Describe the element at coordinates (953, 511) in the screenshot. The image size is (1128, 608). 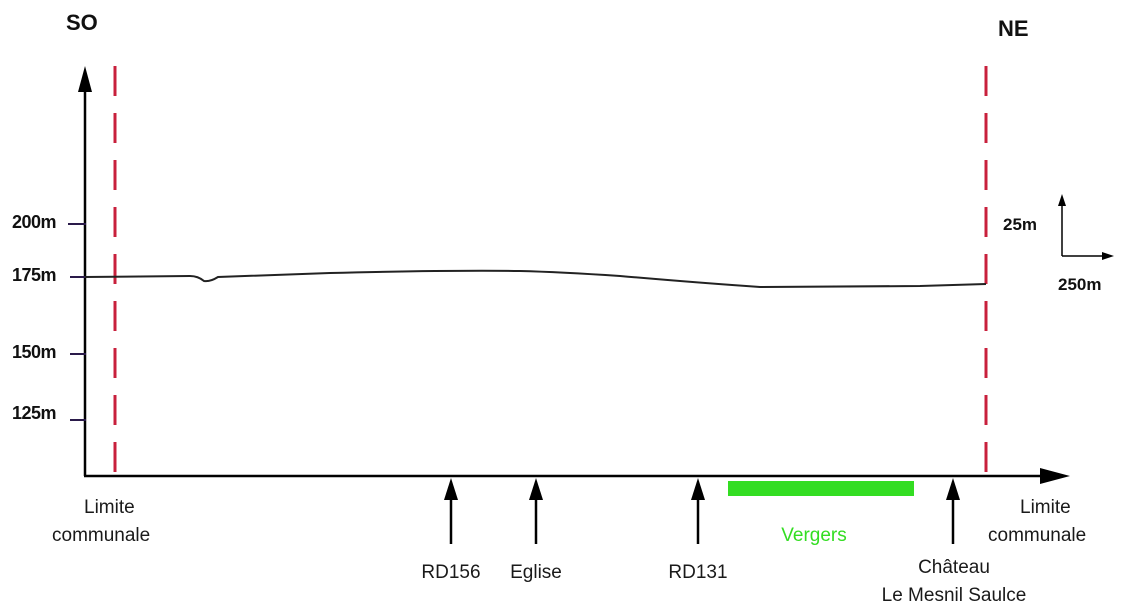
I see `landmark-arrow-chateau` at that location.